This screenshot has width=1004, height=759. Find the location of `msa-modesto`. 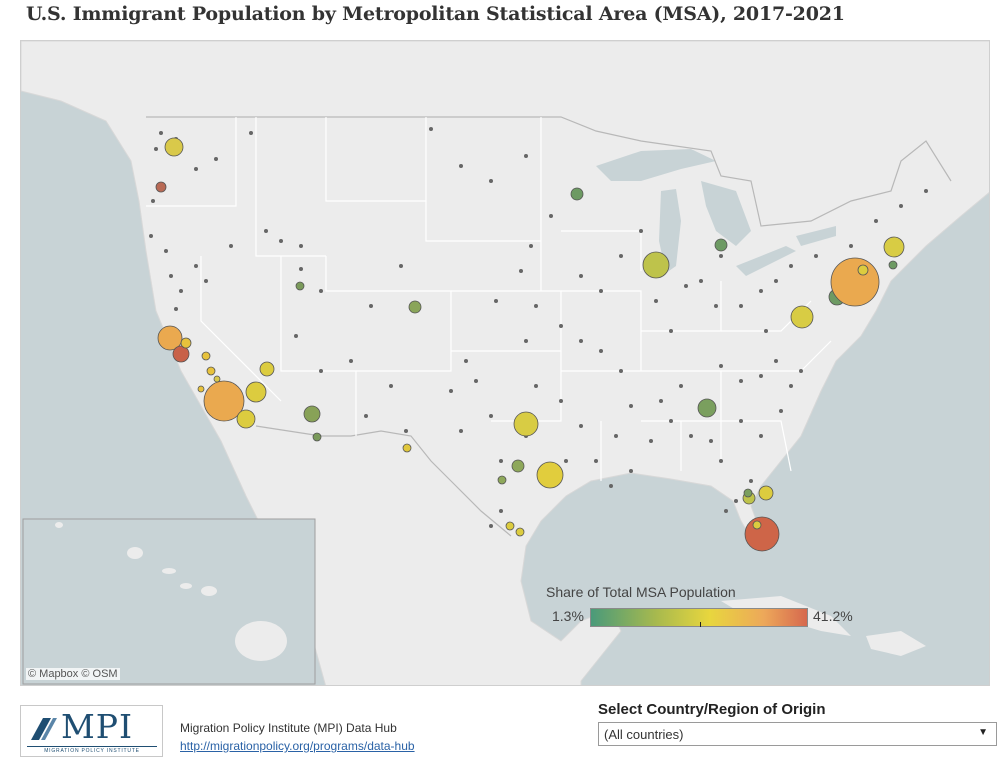

msa-modesto is located at coordinates (206, 356).